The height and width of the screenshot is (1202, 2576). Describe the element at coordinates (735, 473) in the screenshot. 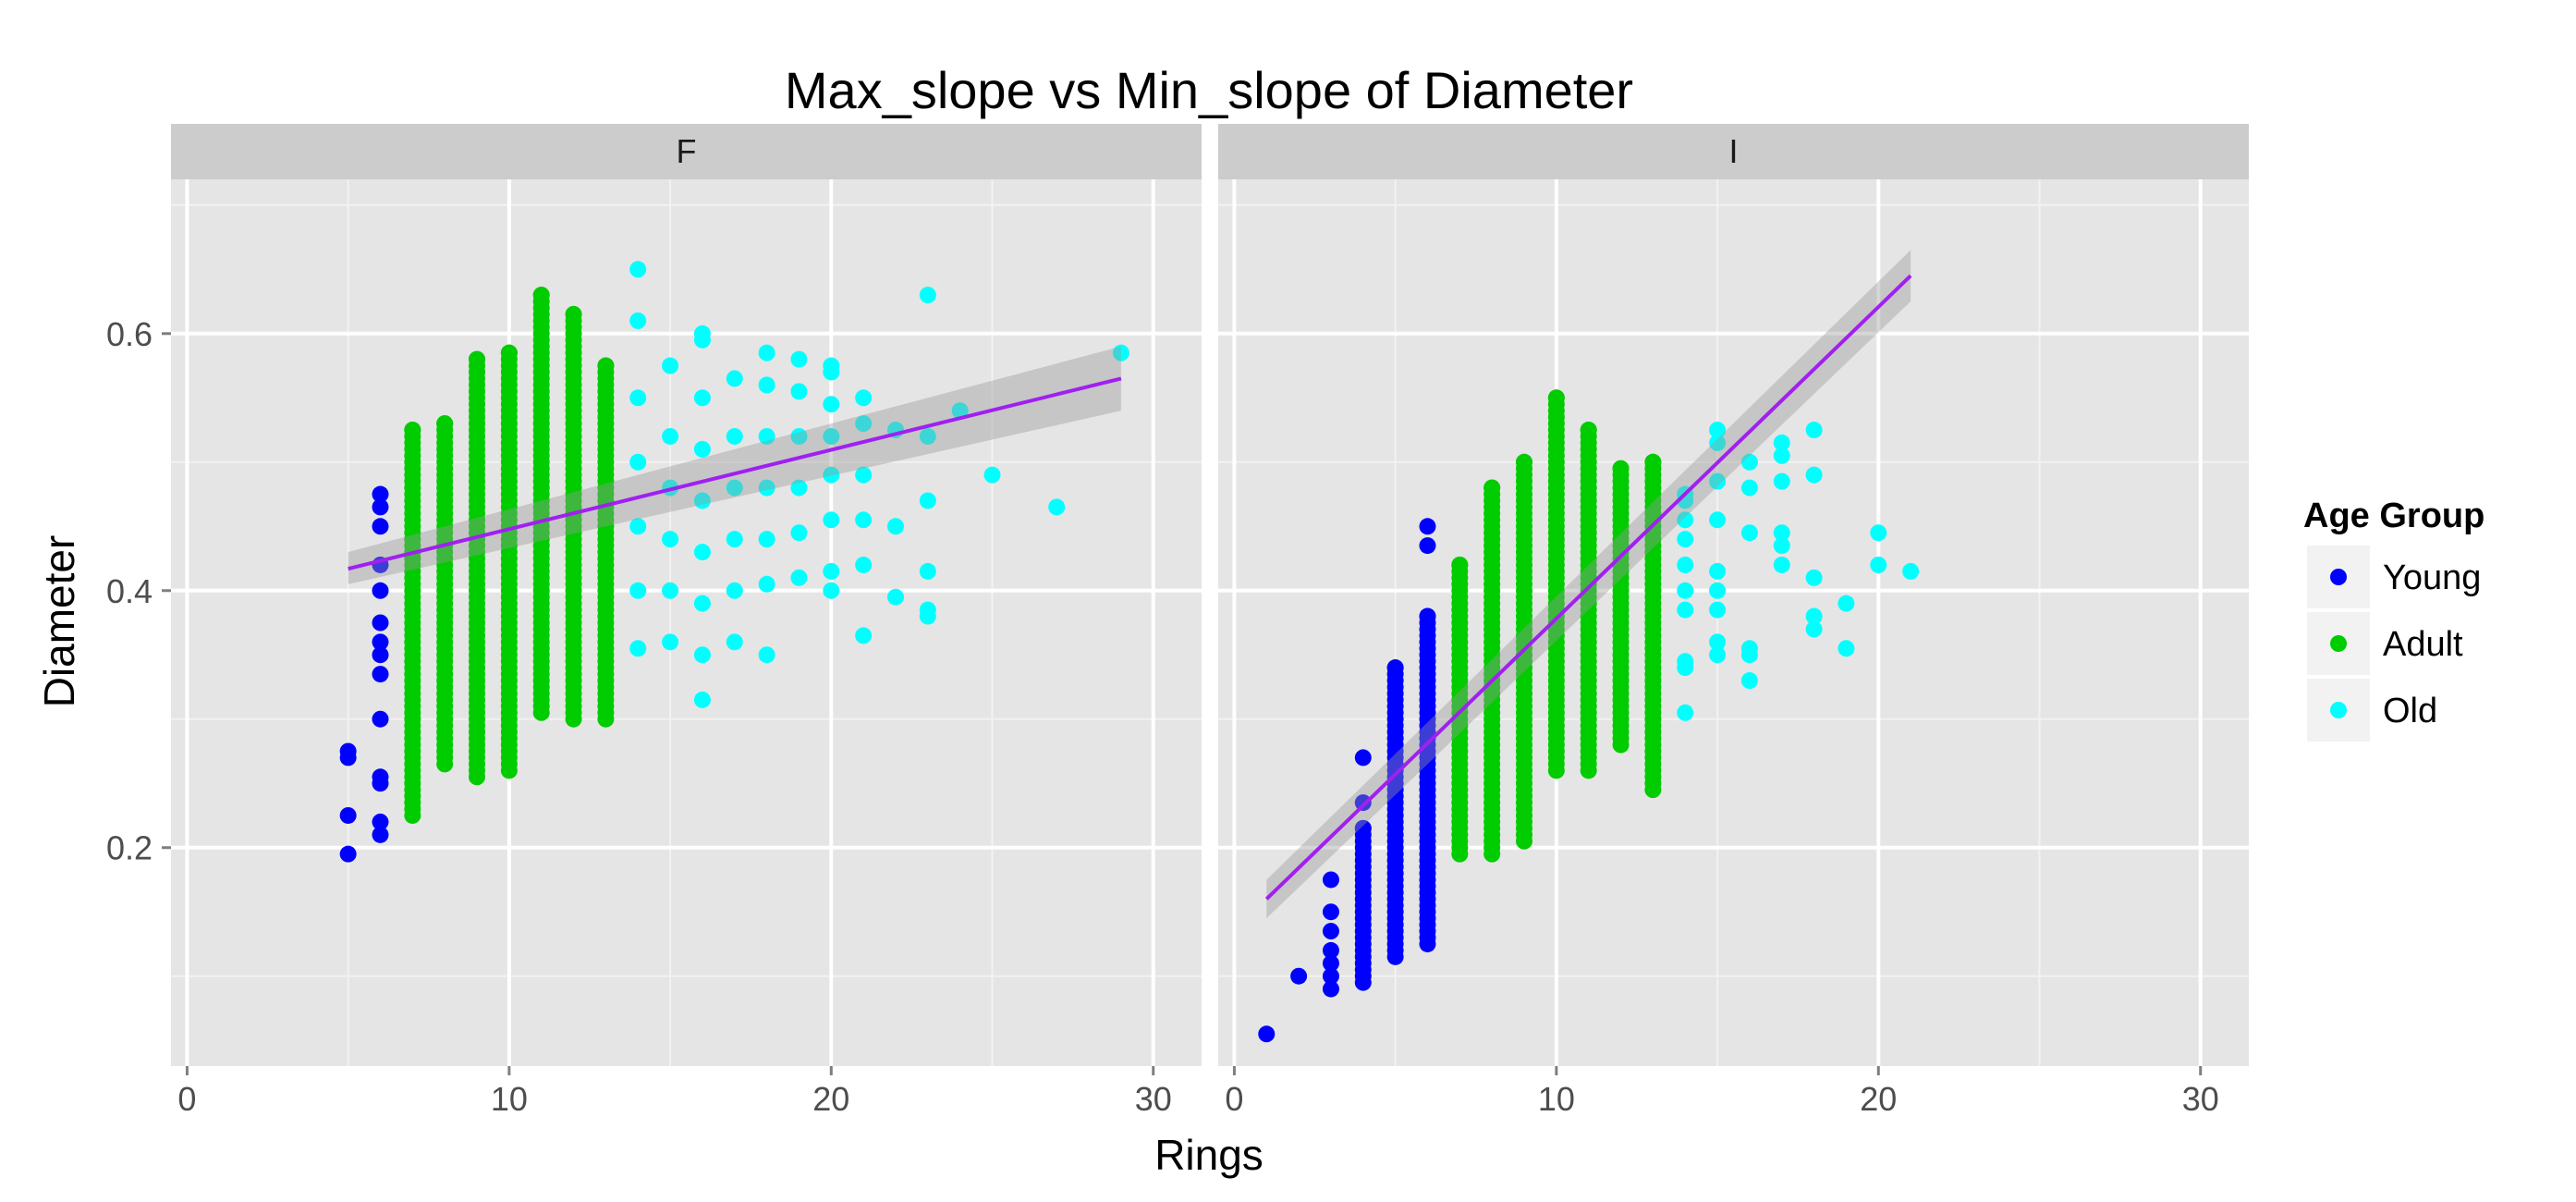

I see `regression-line` at that location.